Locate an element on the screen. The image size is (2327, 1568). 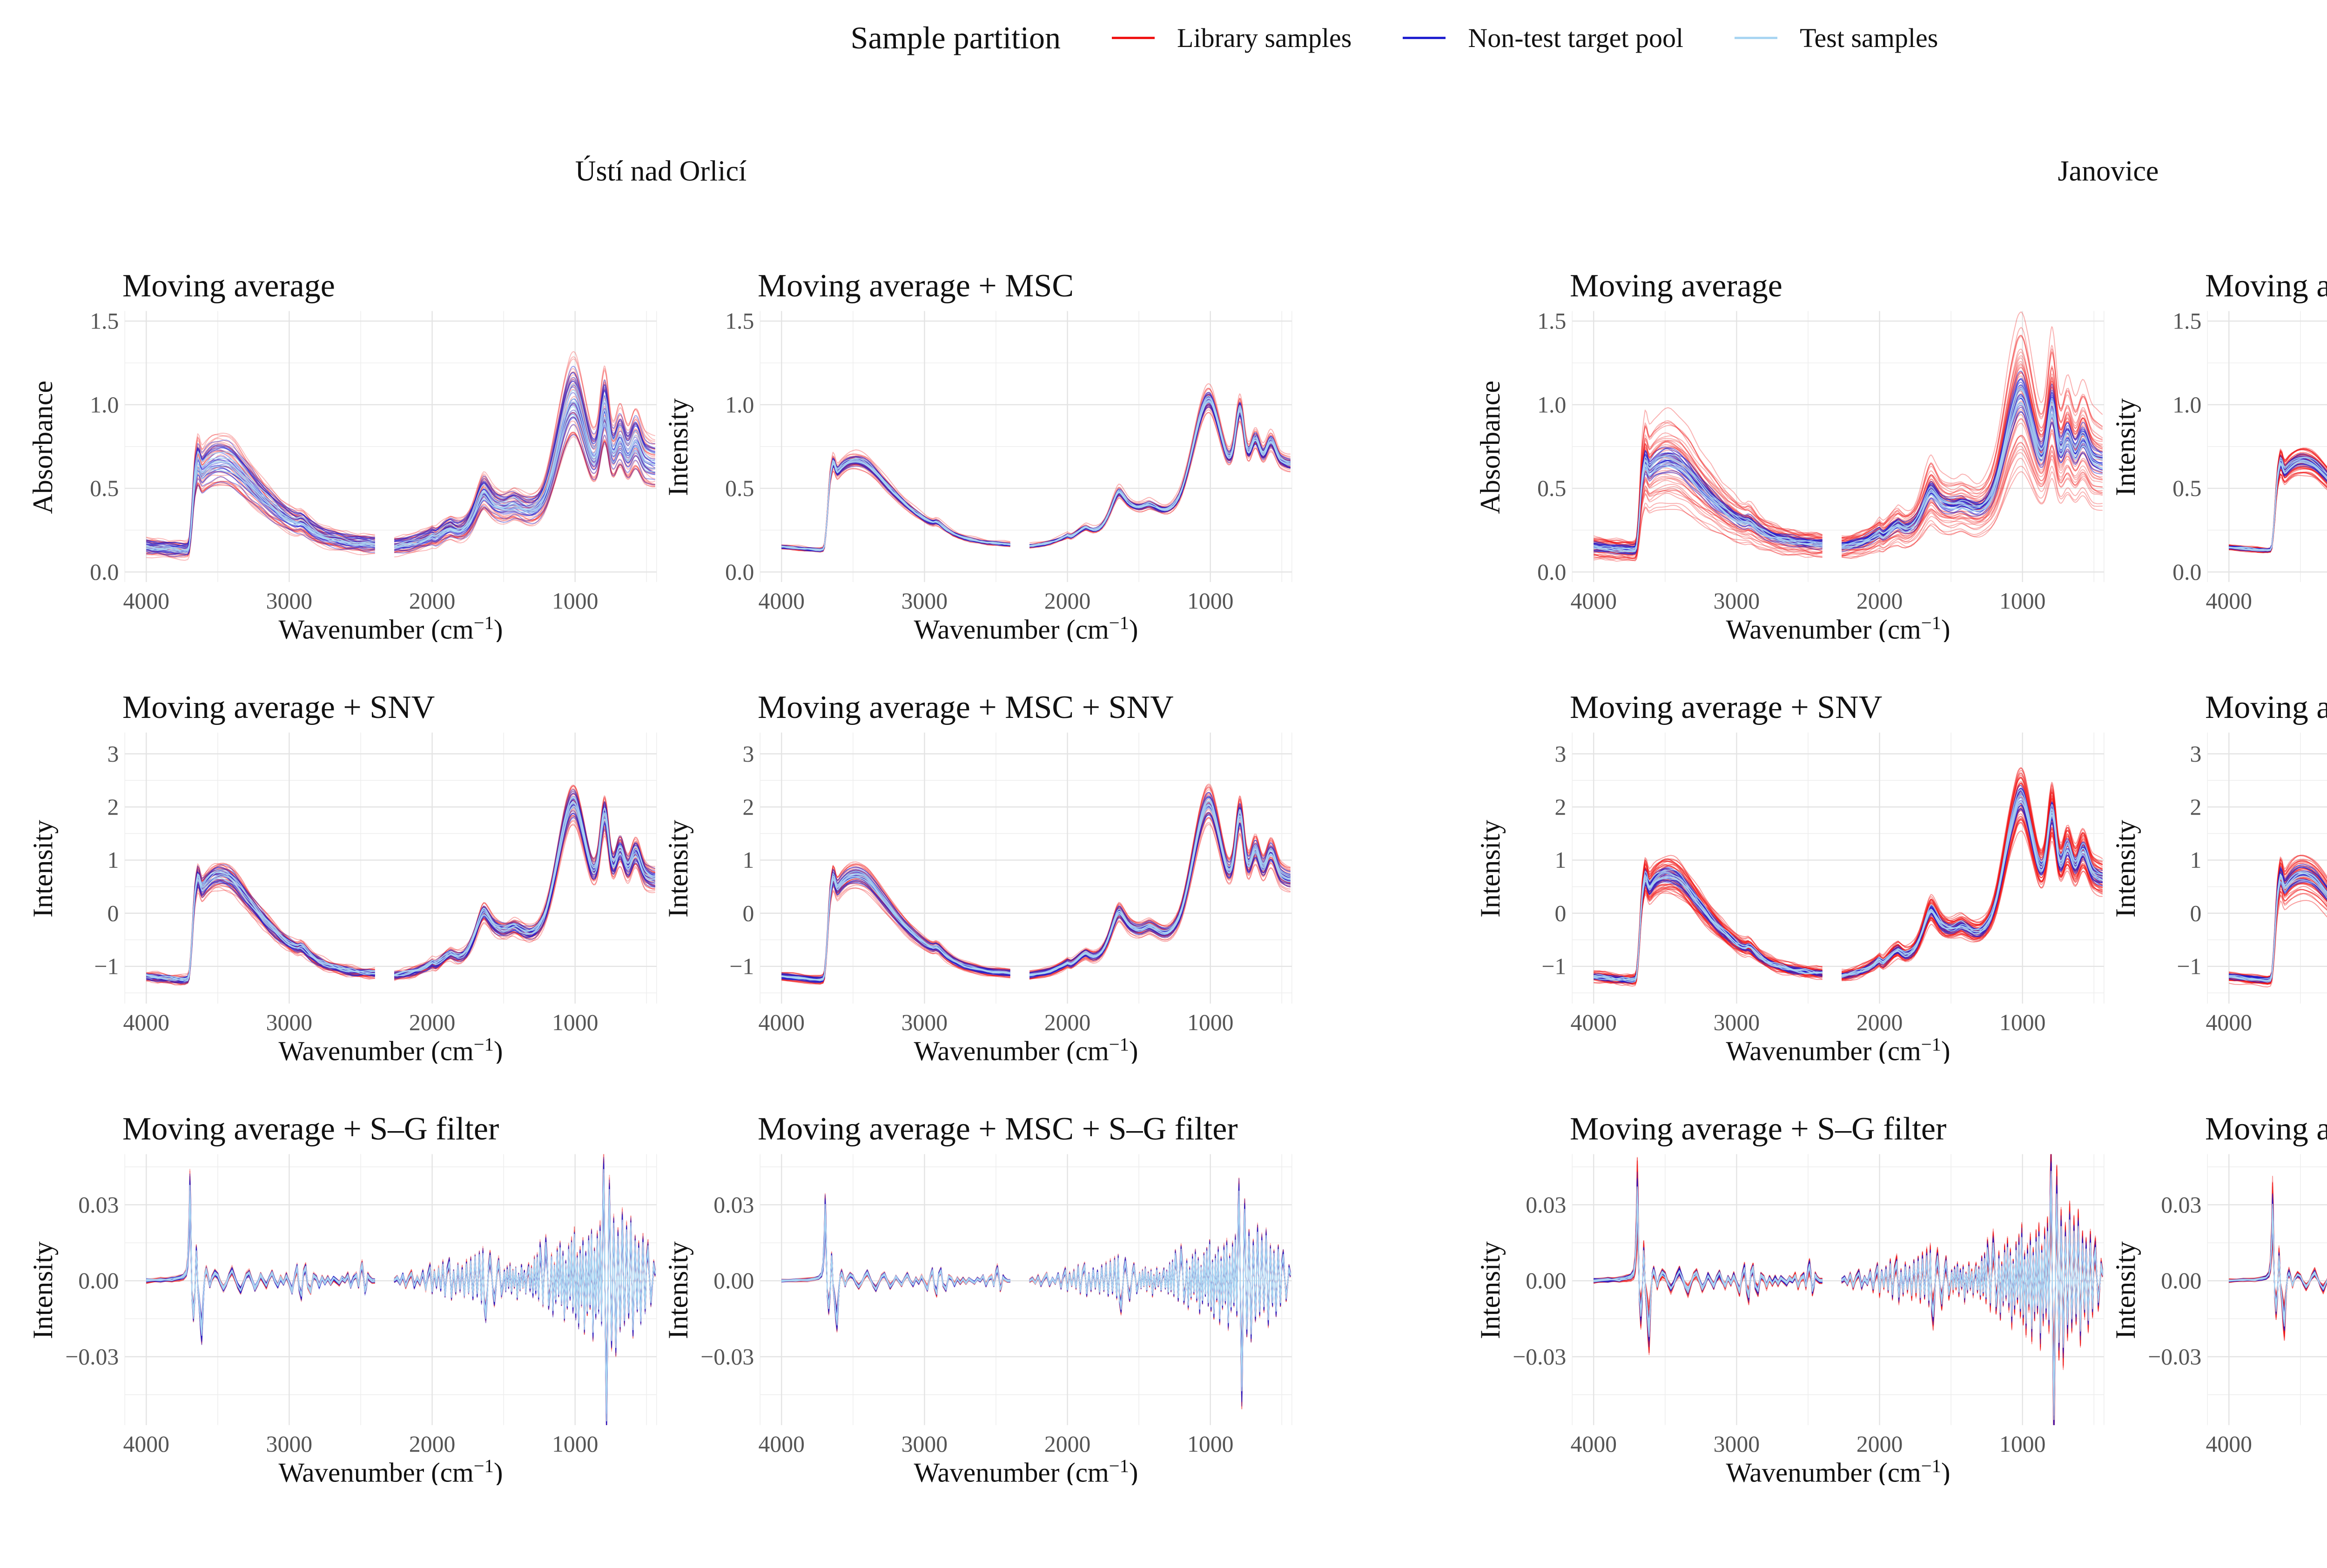
legend-label-library: Library samples is located at coordinates (1264, 38).